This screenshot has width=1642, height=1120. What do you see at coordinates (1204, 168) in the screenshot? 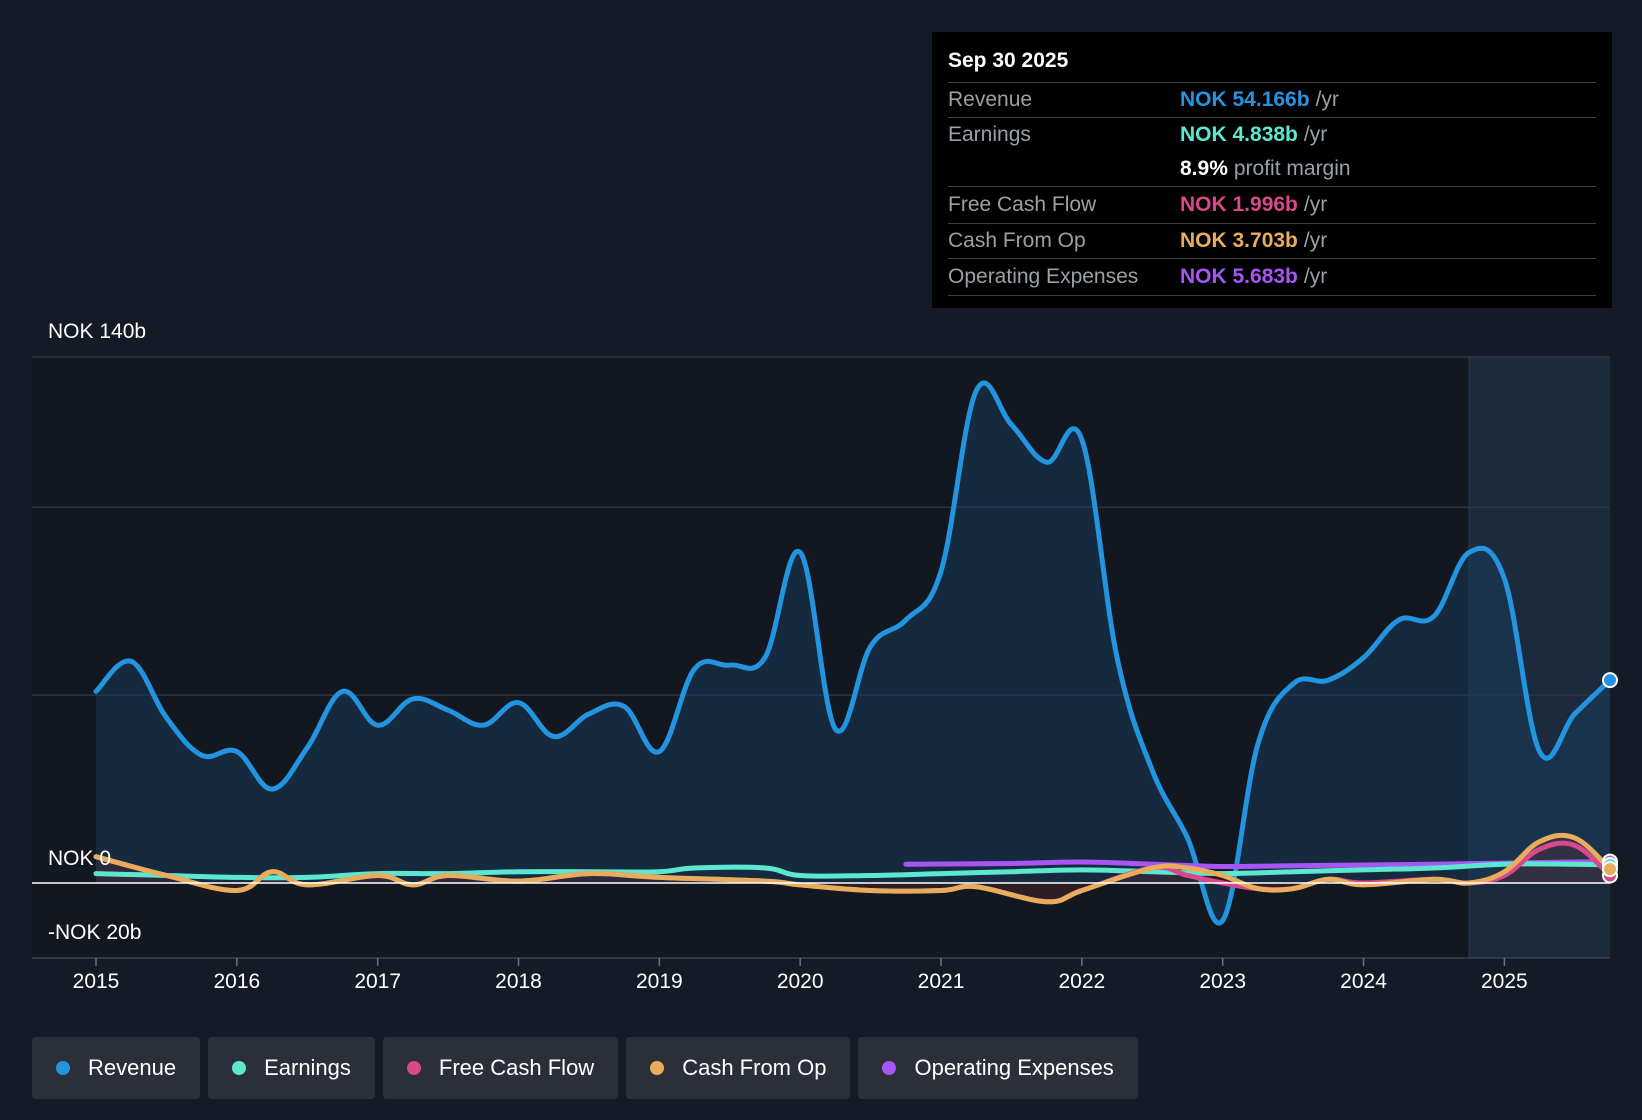
I see `tooltip-row-value: 8.9%` at bounding box center [1204, 168].